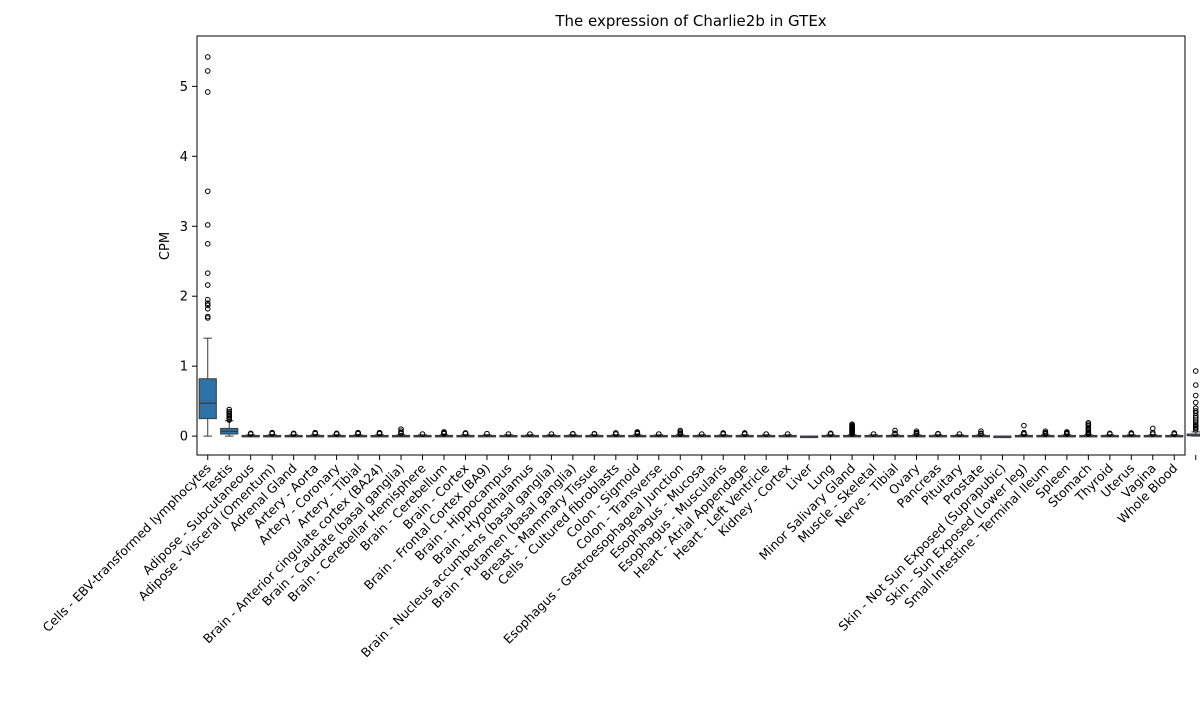 This screenshot has height=704, width=1200. I want to click on y-tick-label: 1, so click(184, 367).